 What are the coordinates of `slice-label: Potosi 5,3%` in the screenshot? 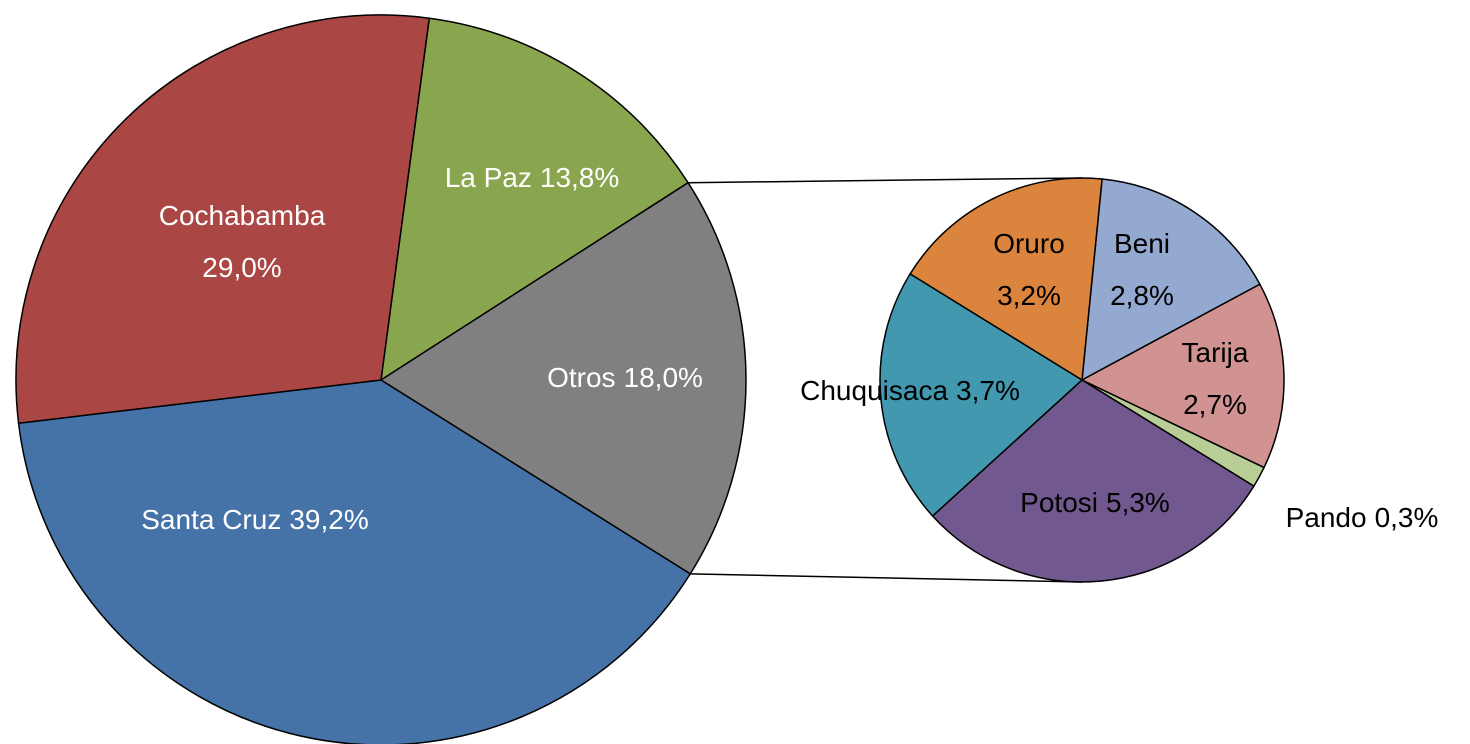 It's located at (1095, 502).